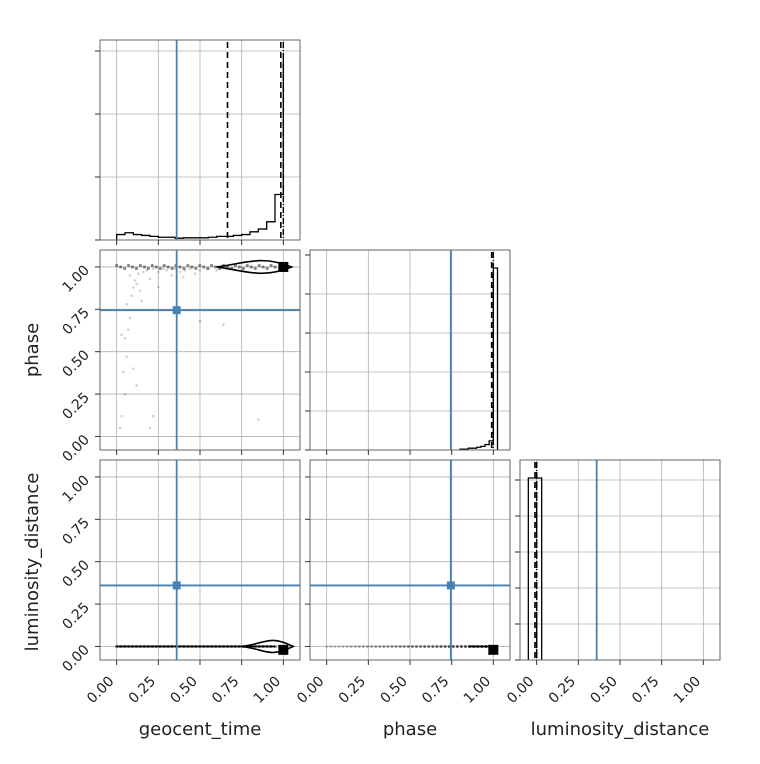 The width and height of the screenshot is (760, 764). I want to click on panel-phase-vs-geocent-time-ytick-label-4: 1.00, so click(75, 278).